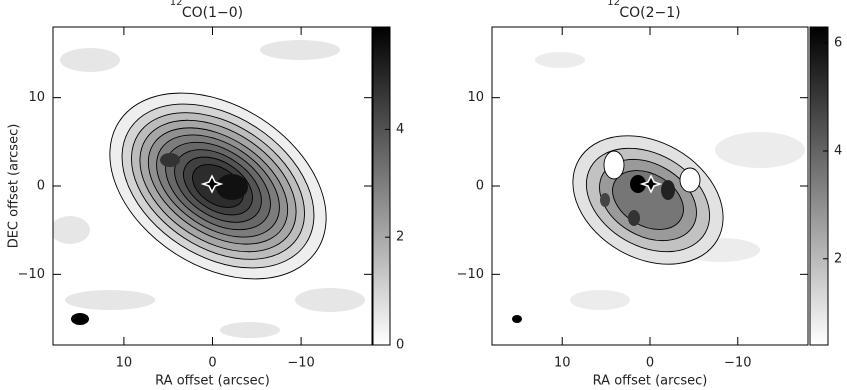 The height and width of the screenshot is (390, 847). What do you see at coordinates (212, 13) in the screenshot?
I see `chart-title: CO(1−0)` at bounding box center [212, 13].